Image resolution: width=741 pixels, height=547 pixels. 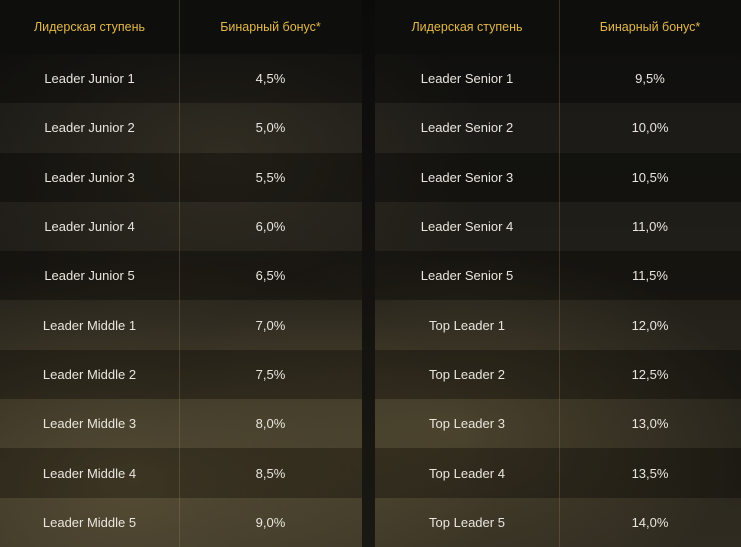 What do you see at coordinates (181, 423) in the screenshot?
I see `table-row: Leader Middle 3 8,0%` at bounding box center [181, 423].